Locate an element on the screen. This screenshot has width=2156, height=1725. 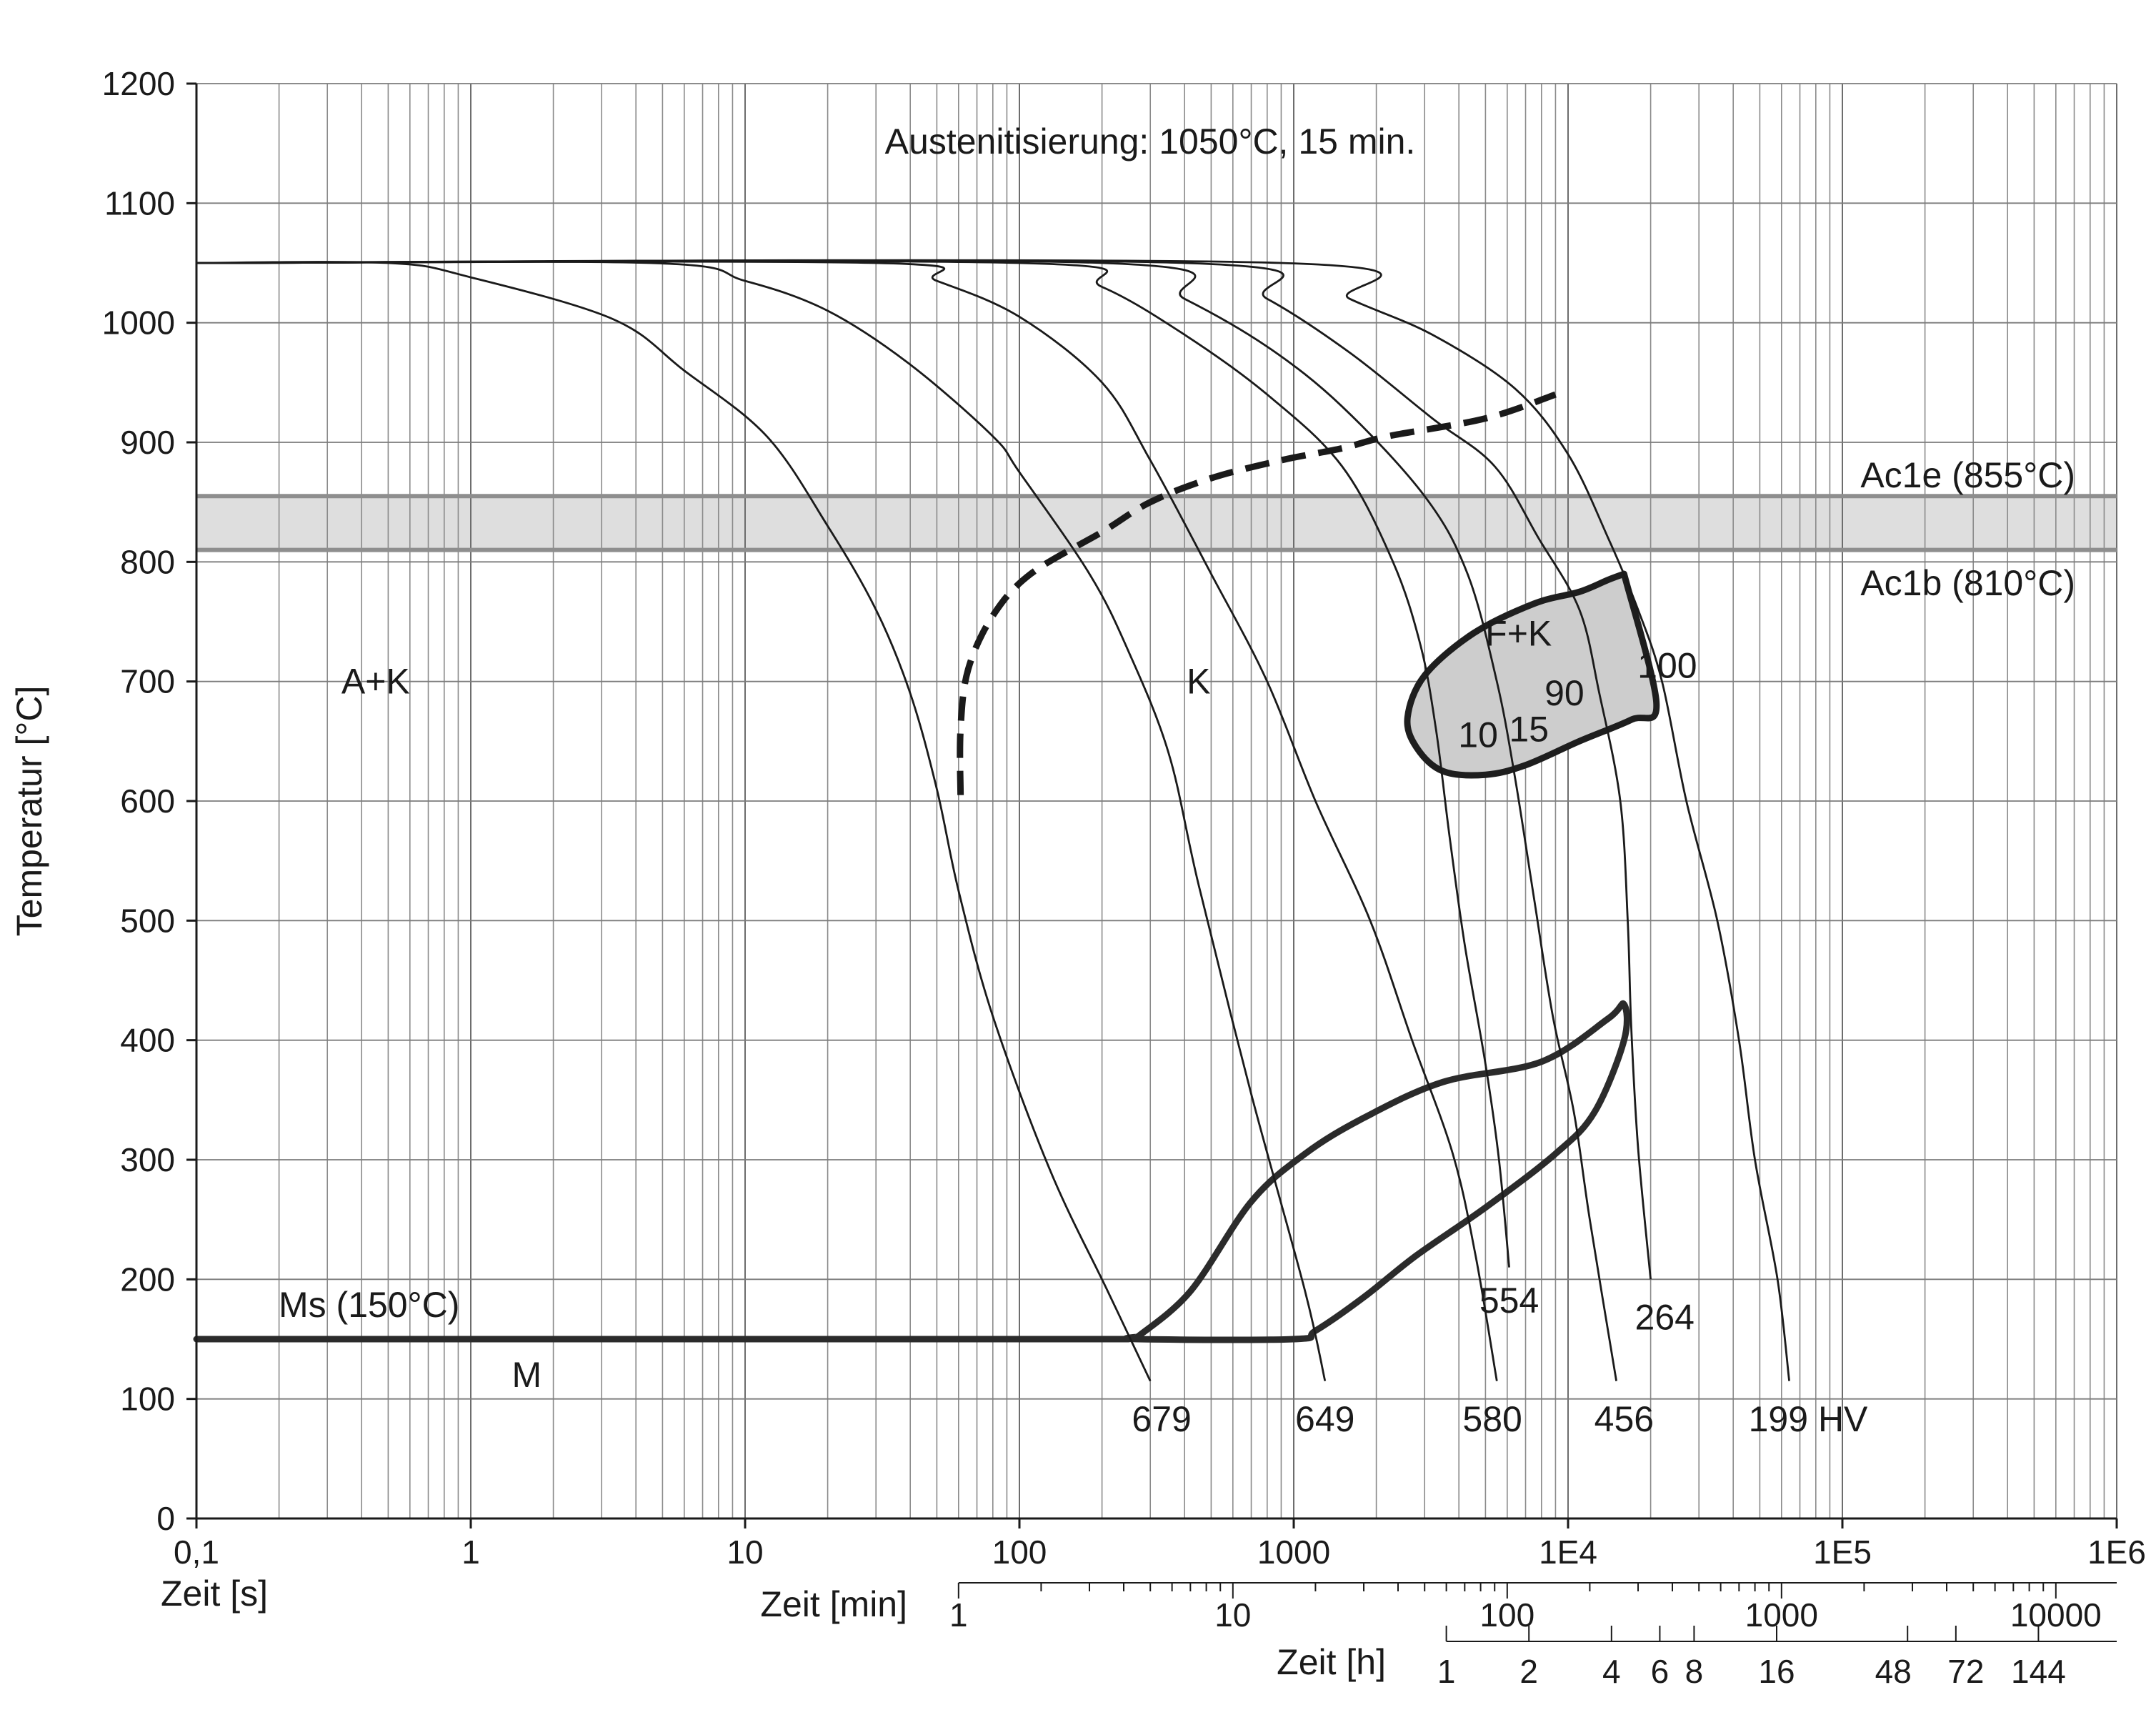
fk-percent-label: 10 is located at coordinates (1478, 735).